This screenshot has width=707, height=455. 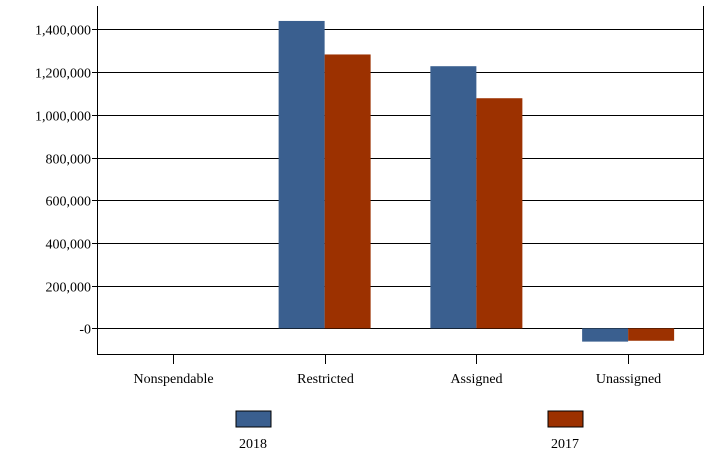 What do you see at coordinates (63, 117) in the screenshot?
I see `y-tick-label: 1,000,000` at bounding box center [63, 117].